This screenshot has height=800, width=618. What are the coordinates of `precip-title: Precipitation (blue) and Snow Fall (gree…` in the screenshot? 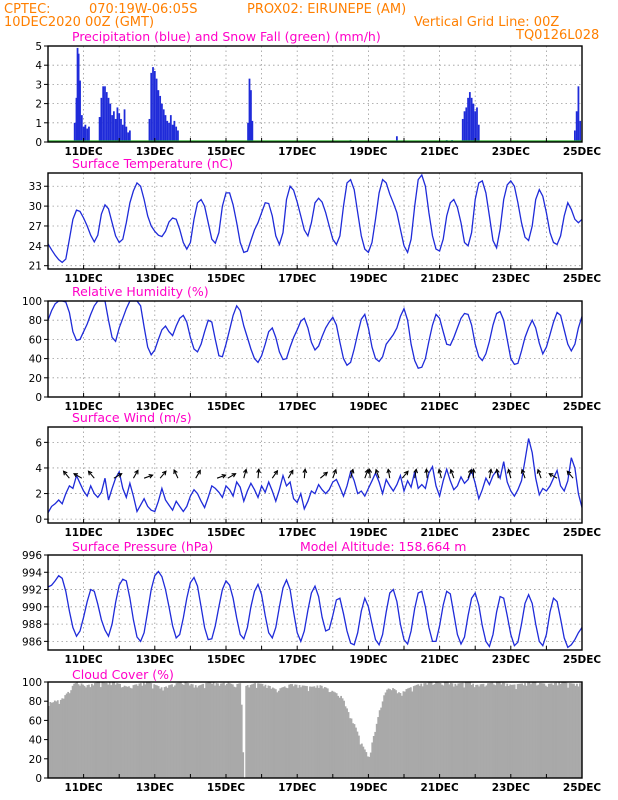 It's located at (226, 36).